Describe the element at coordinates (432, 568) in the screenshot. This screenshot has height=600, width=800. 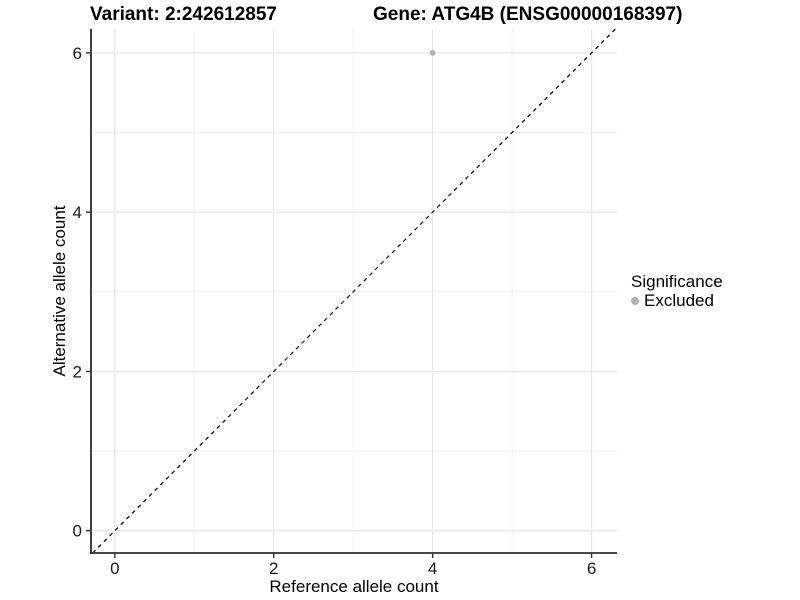
I see `x-tick-label: 4` at that location.